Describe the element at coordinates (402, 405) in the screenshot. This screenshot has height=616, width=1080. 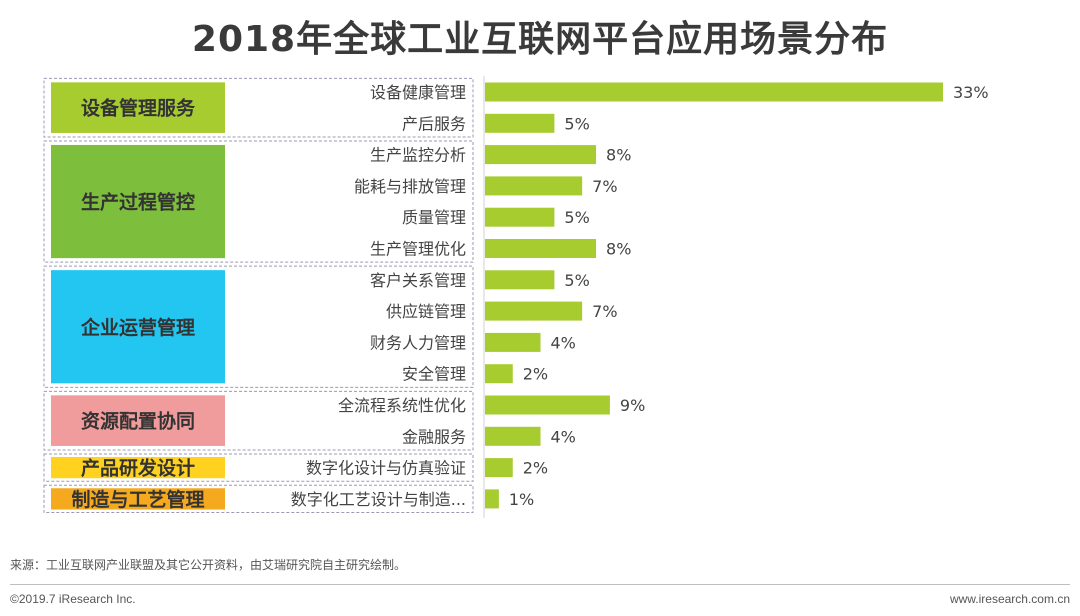
I see `category-label: 全流程系统性优化` at that location.